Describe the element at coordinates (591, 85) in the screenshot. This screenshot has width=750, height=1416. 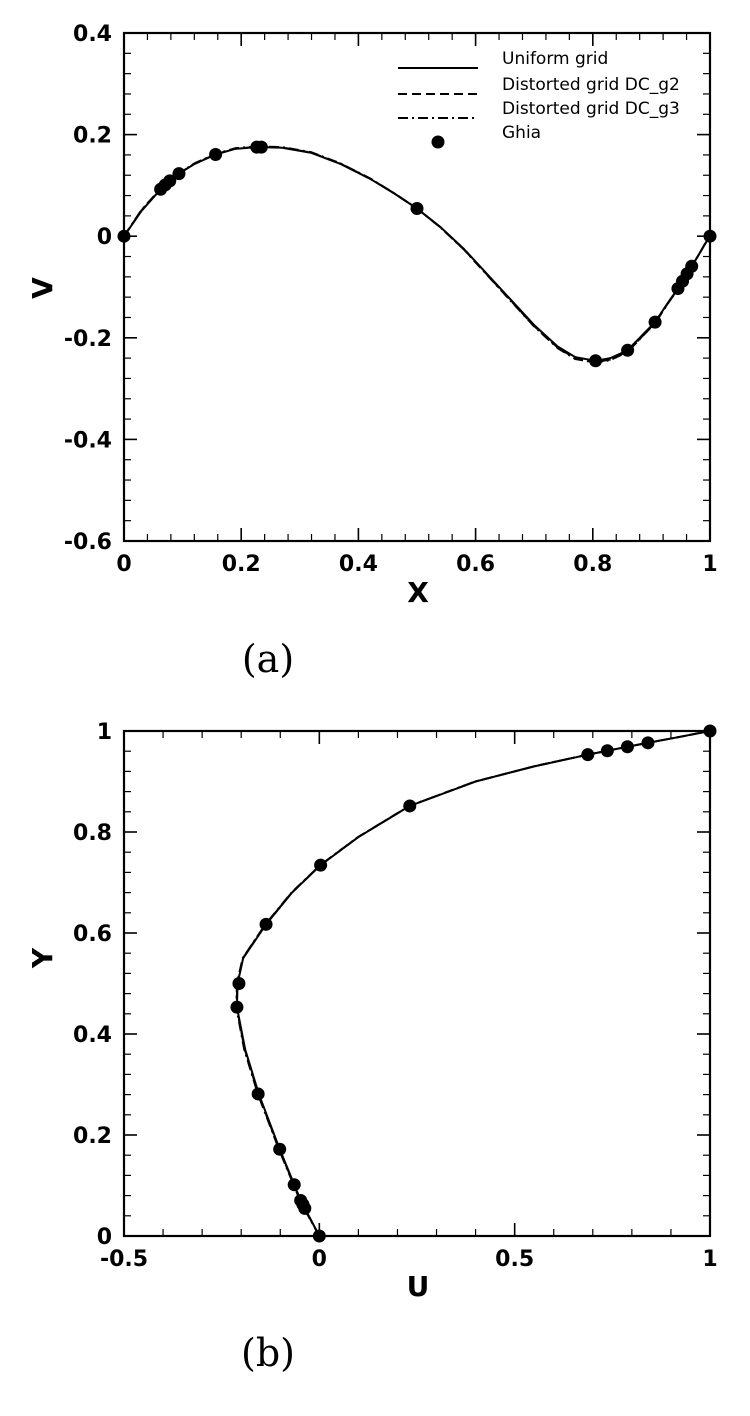
I see `legend-entry-label: Distorted grid DC_g2` at that location.